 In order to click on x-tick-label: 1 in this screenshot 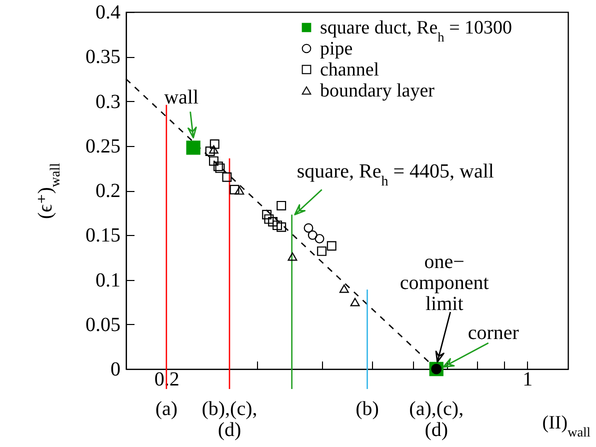, I will do `click(527, 379)`.